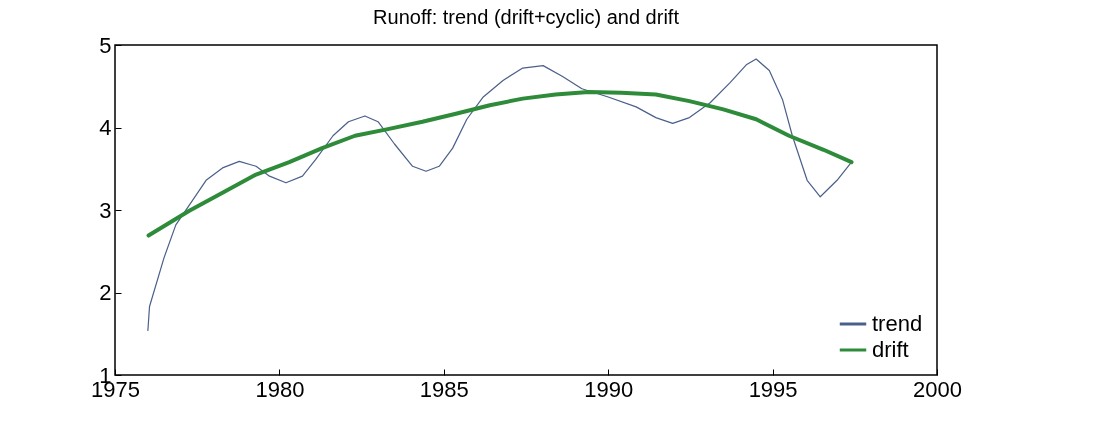  Describe the element at coordinates (890, 349) in the screenshot. I see `legend-label: drift` at that location.